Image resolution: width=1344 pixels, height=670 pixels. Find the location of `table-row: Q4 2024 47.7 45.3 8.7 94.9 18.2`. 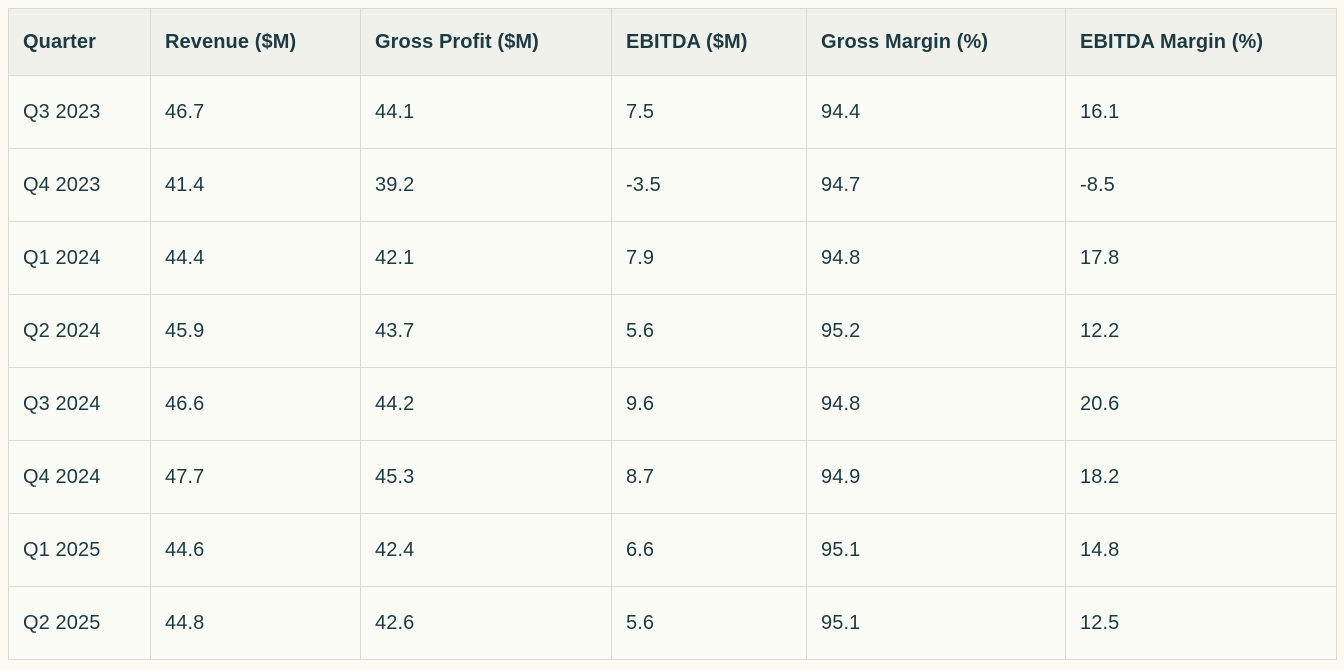

table-row: Q4 2024 47.7 45.3 8.7 94.9 18.2 is located at coordinates (672, 477).